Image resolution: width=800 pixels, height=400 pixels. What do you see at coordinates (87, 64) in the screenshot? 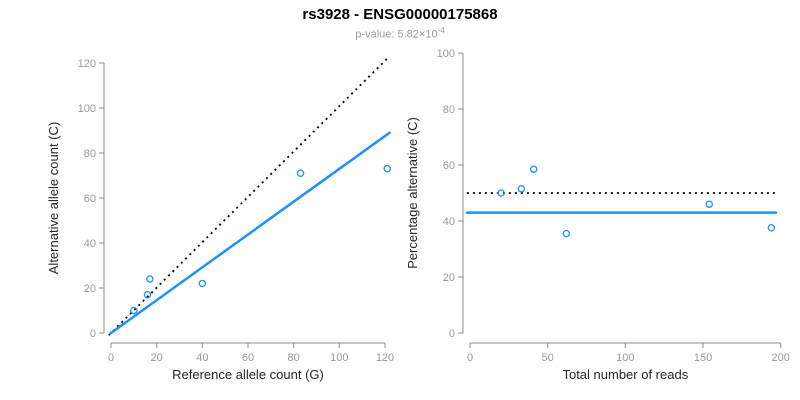
I see `y-tick-label: 120` at bounding box center [87, 64].